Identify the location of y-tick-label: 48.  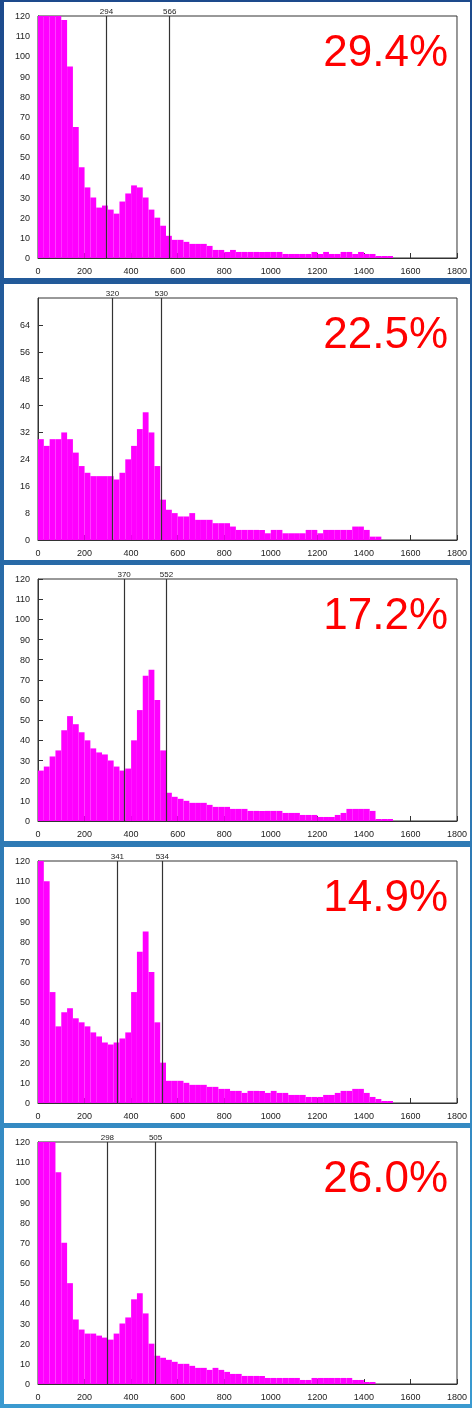
(24, 378).